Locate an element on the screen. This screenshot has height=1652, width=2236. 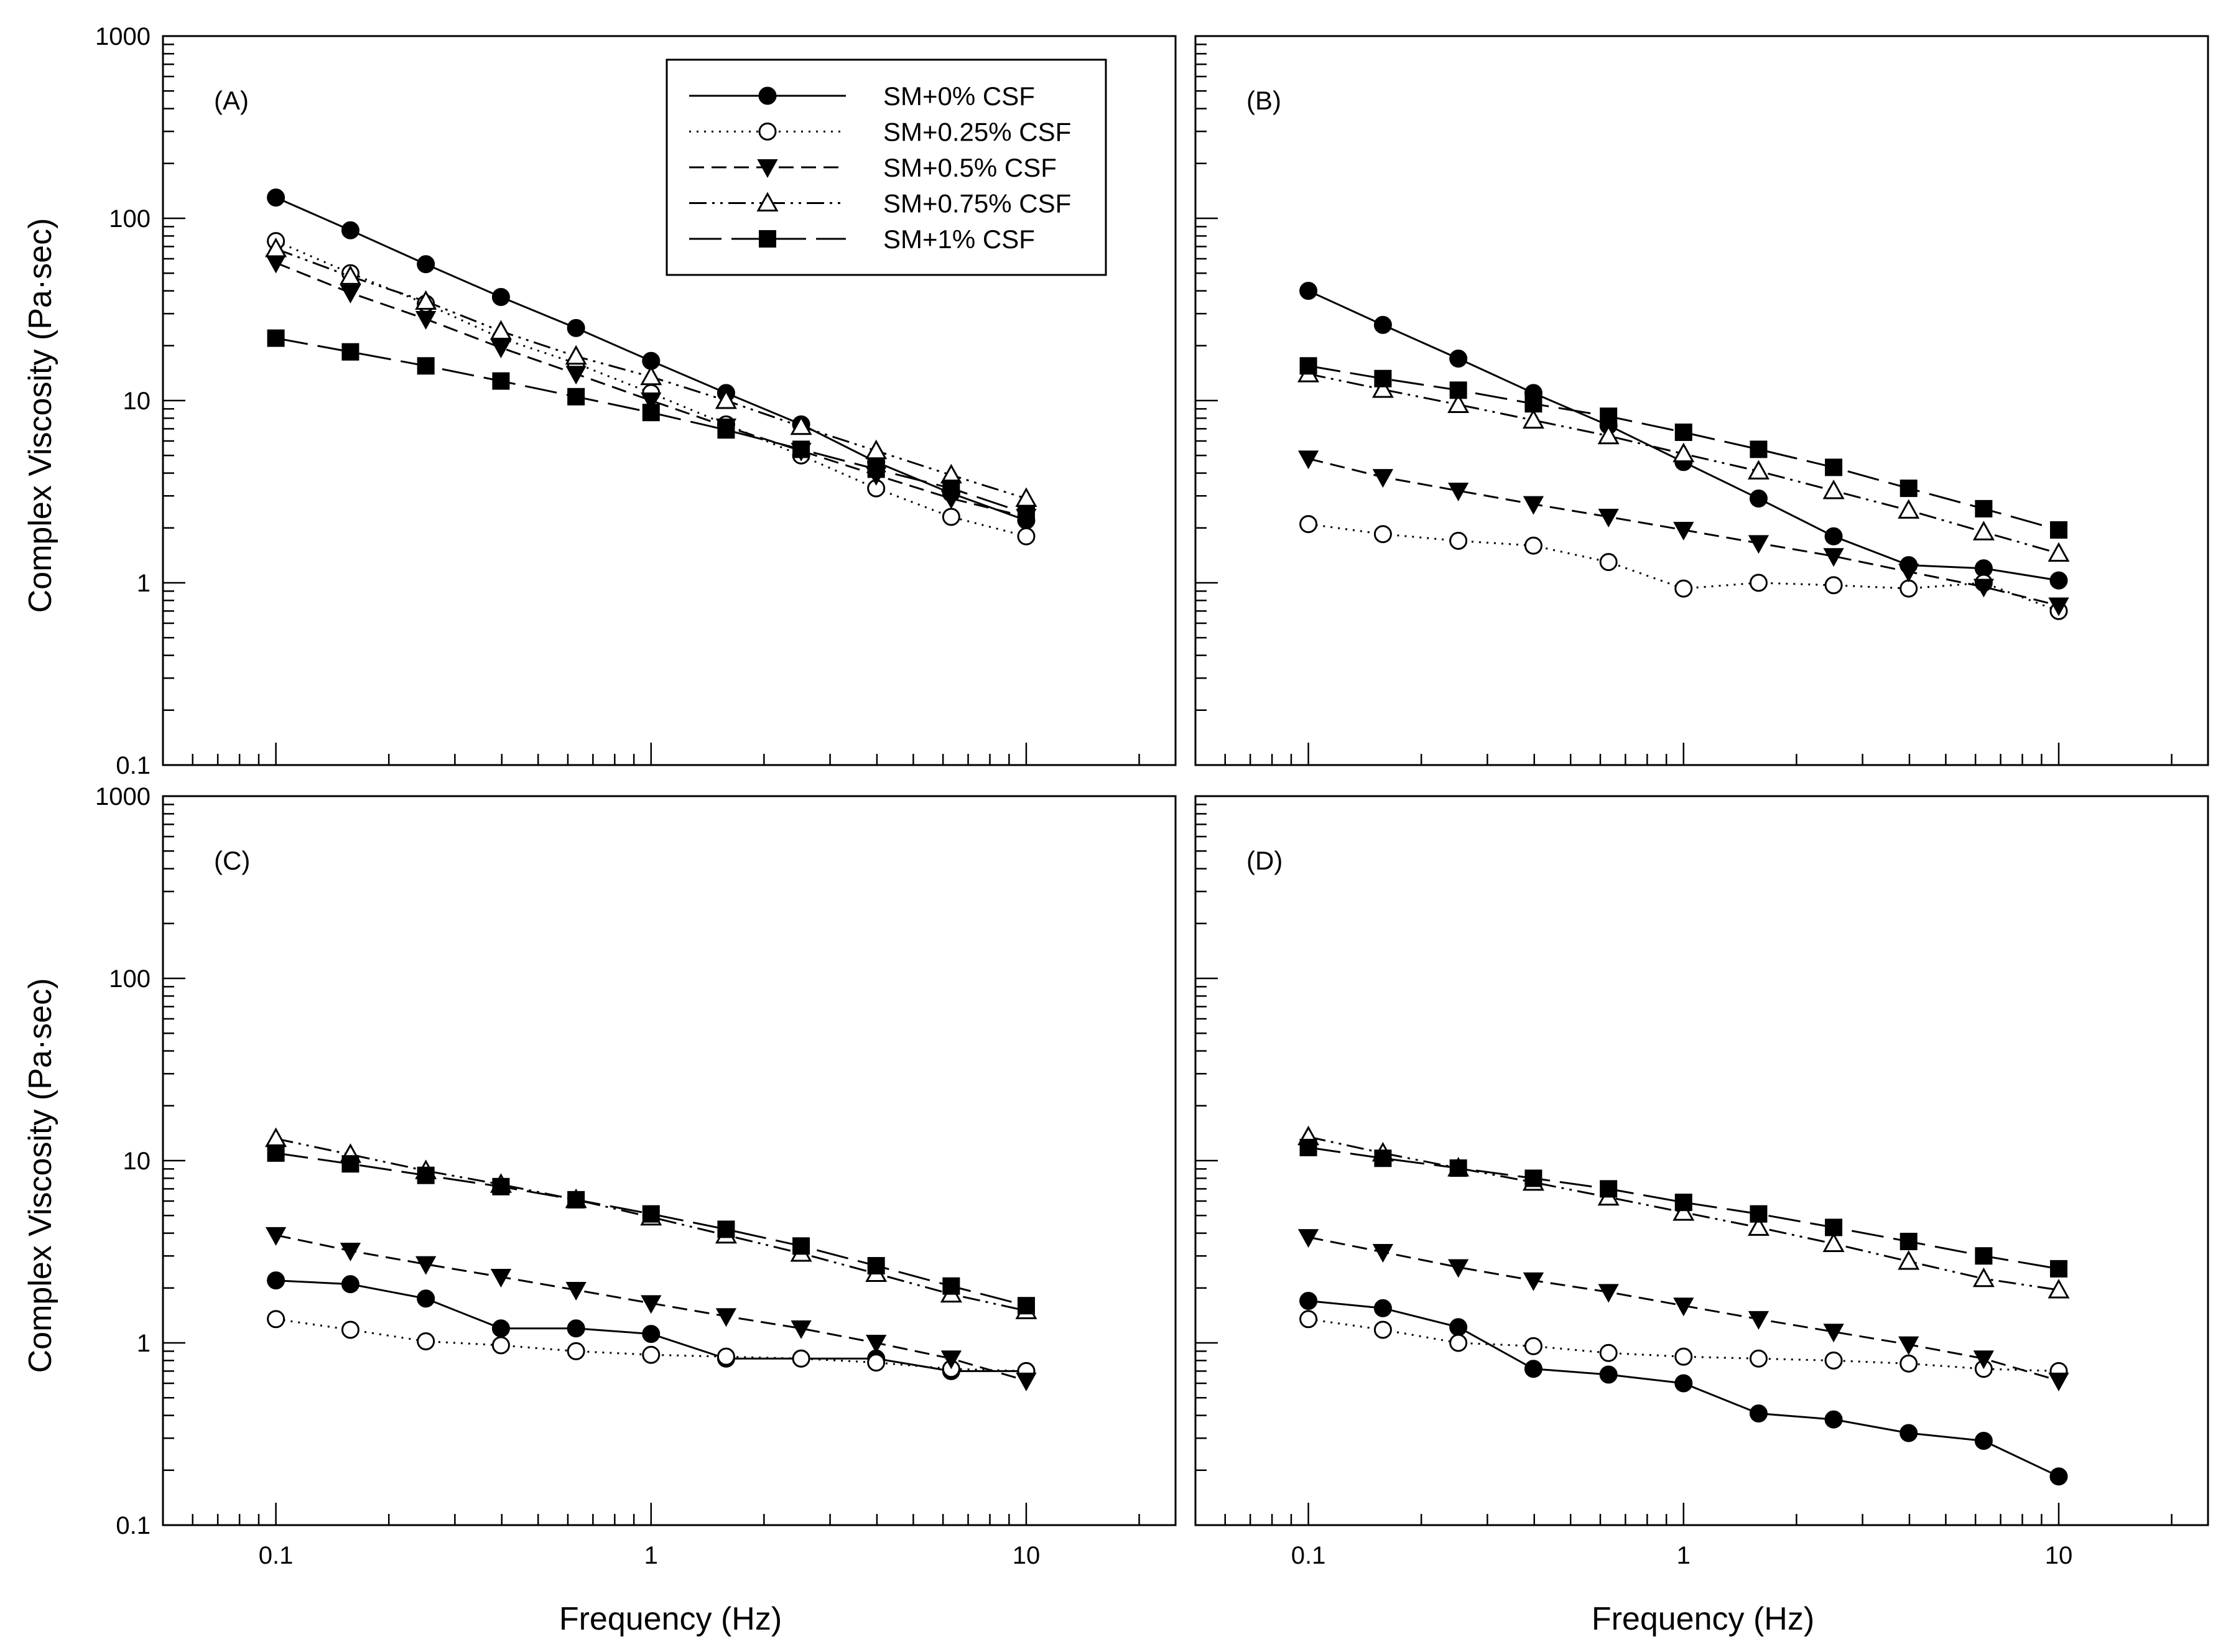
x-axis-title-left: Frequency (Hz) is located at coordinates (670, 1619).